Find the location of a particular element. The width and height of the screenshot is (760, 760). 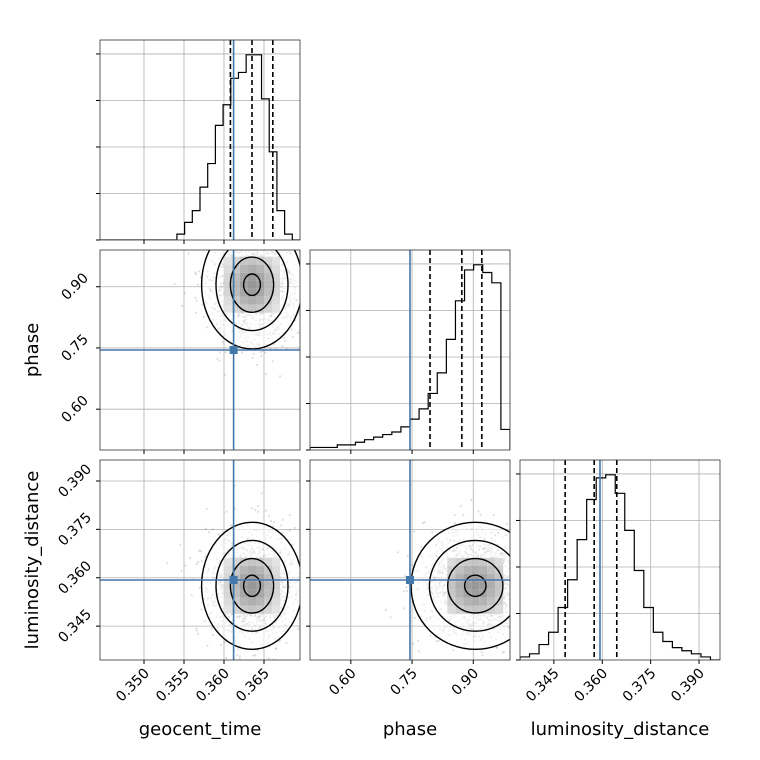

x-tick-label-geocent_time: 0.355 is located at coordinates (173, 686).